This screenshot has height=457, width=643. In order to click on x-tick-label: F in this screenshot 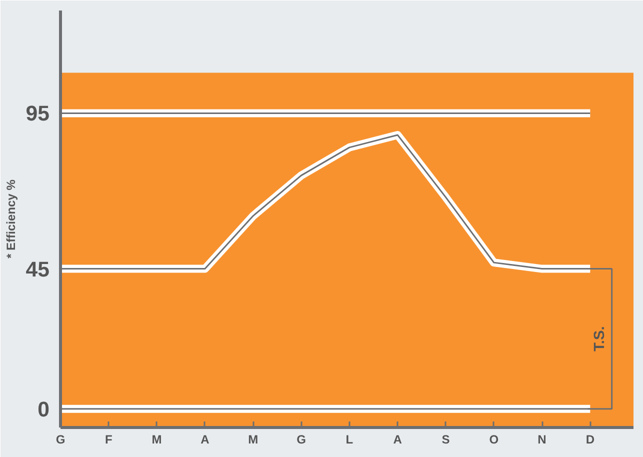, I will do `click(108, 439)`.